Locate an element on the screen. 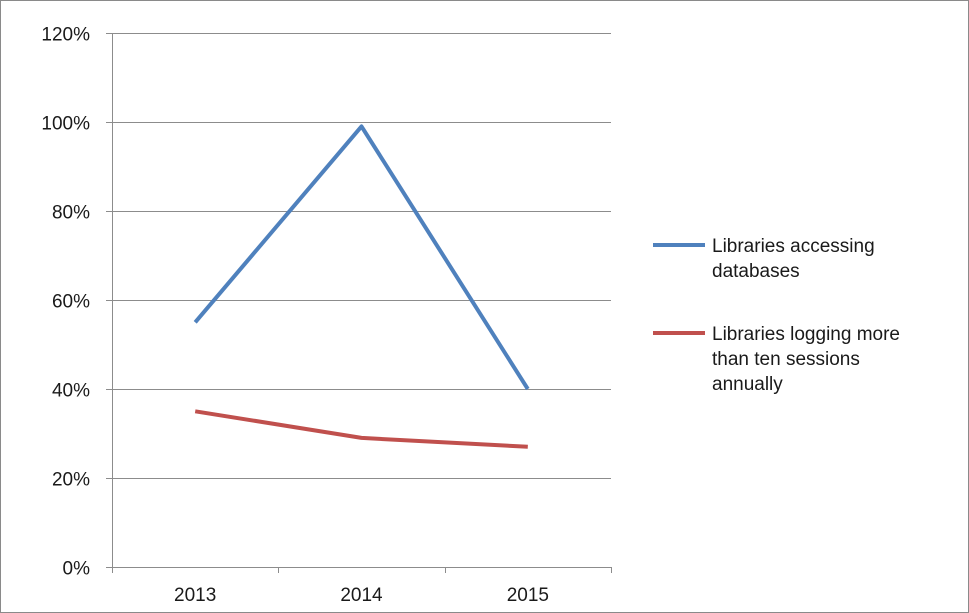 The height and width of the screenshot is (613, 969). y-axis-tick-labels: 0% 20% 40% 60% 80% 100% 120% is located at coordinates (65, 302).